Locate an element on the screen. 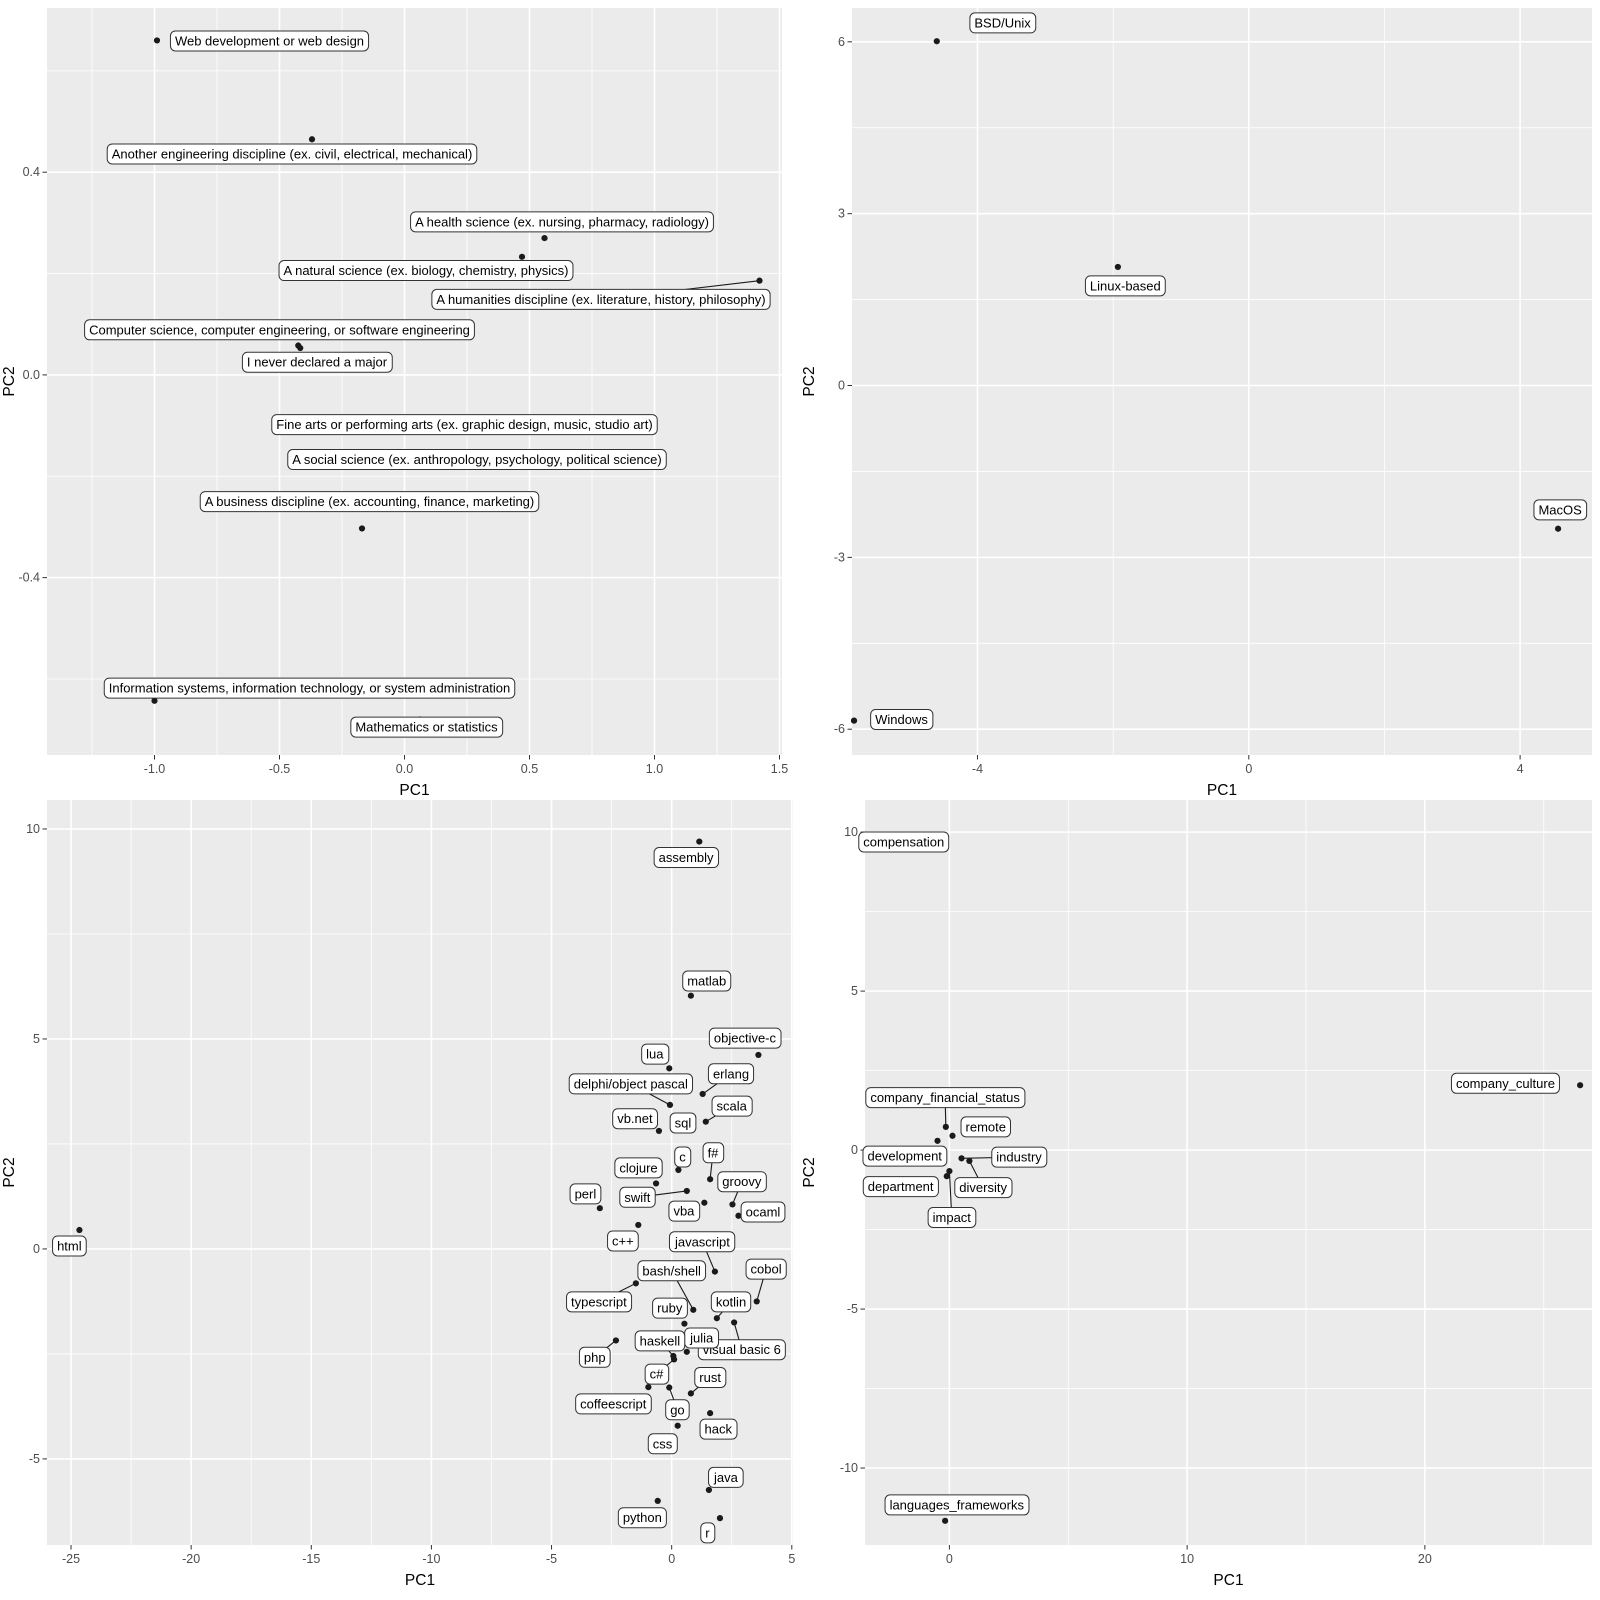  data-point-lua is located at coordinates (669, 1068).